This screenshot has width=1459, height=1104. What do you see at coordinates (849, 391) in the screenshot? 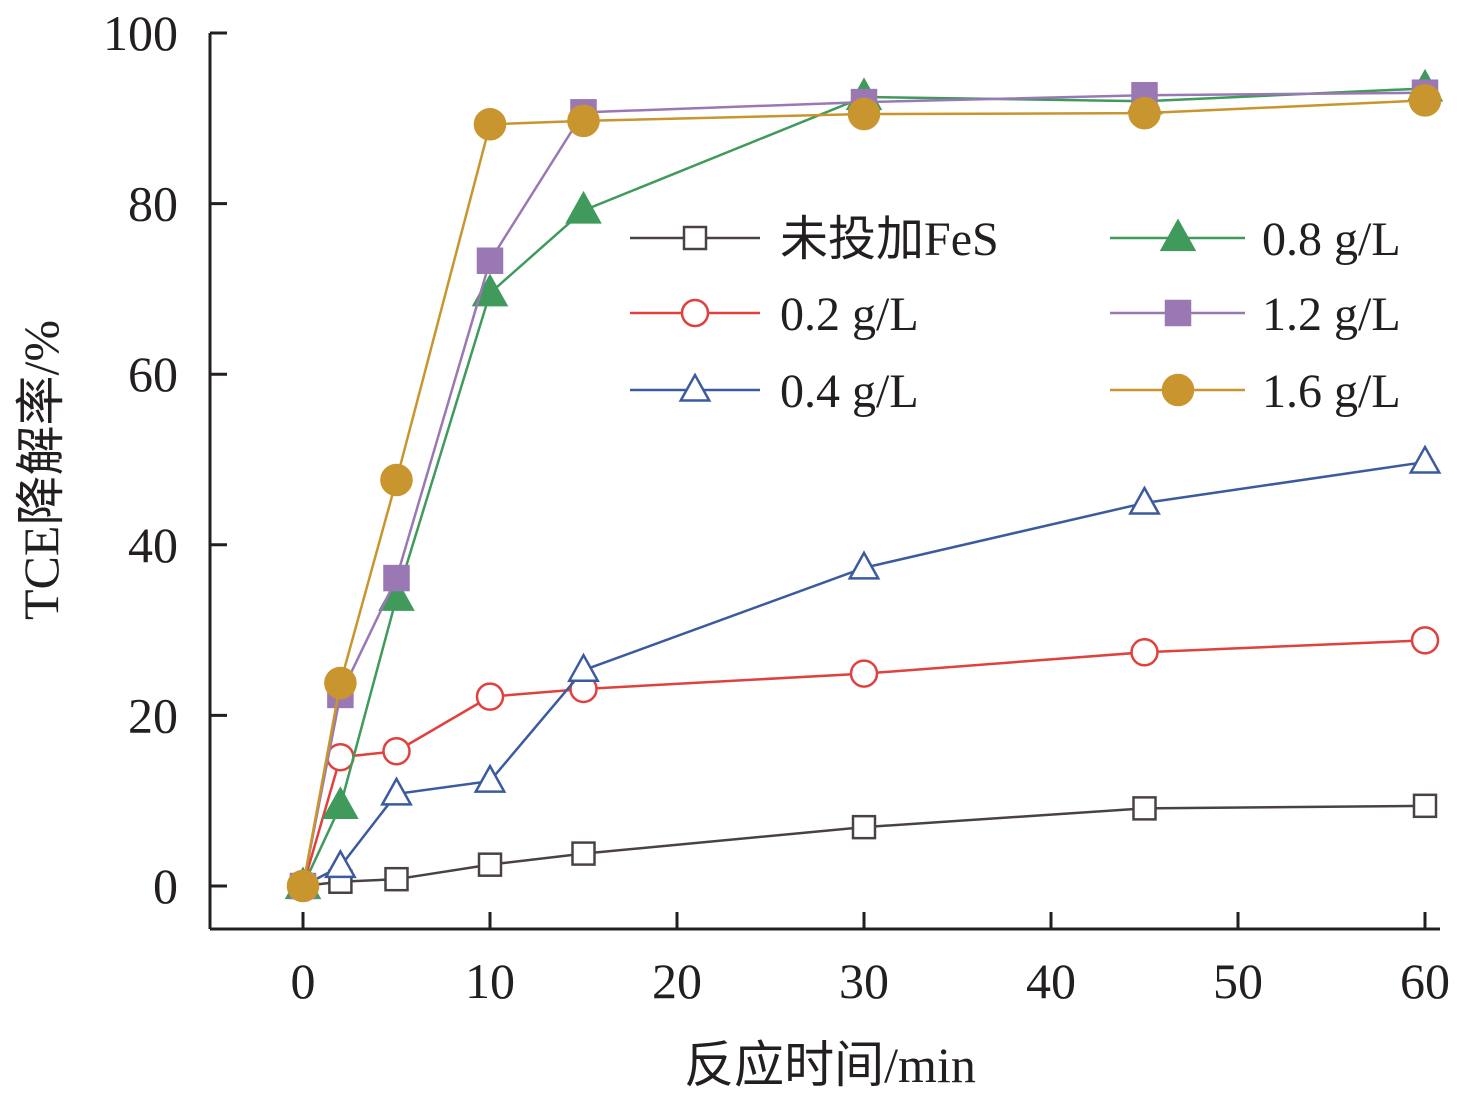
I see `legend-label: 0.4 g/L` at bounding box center [849, 391].